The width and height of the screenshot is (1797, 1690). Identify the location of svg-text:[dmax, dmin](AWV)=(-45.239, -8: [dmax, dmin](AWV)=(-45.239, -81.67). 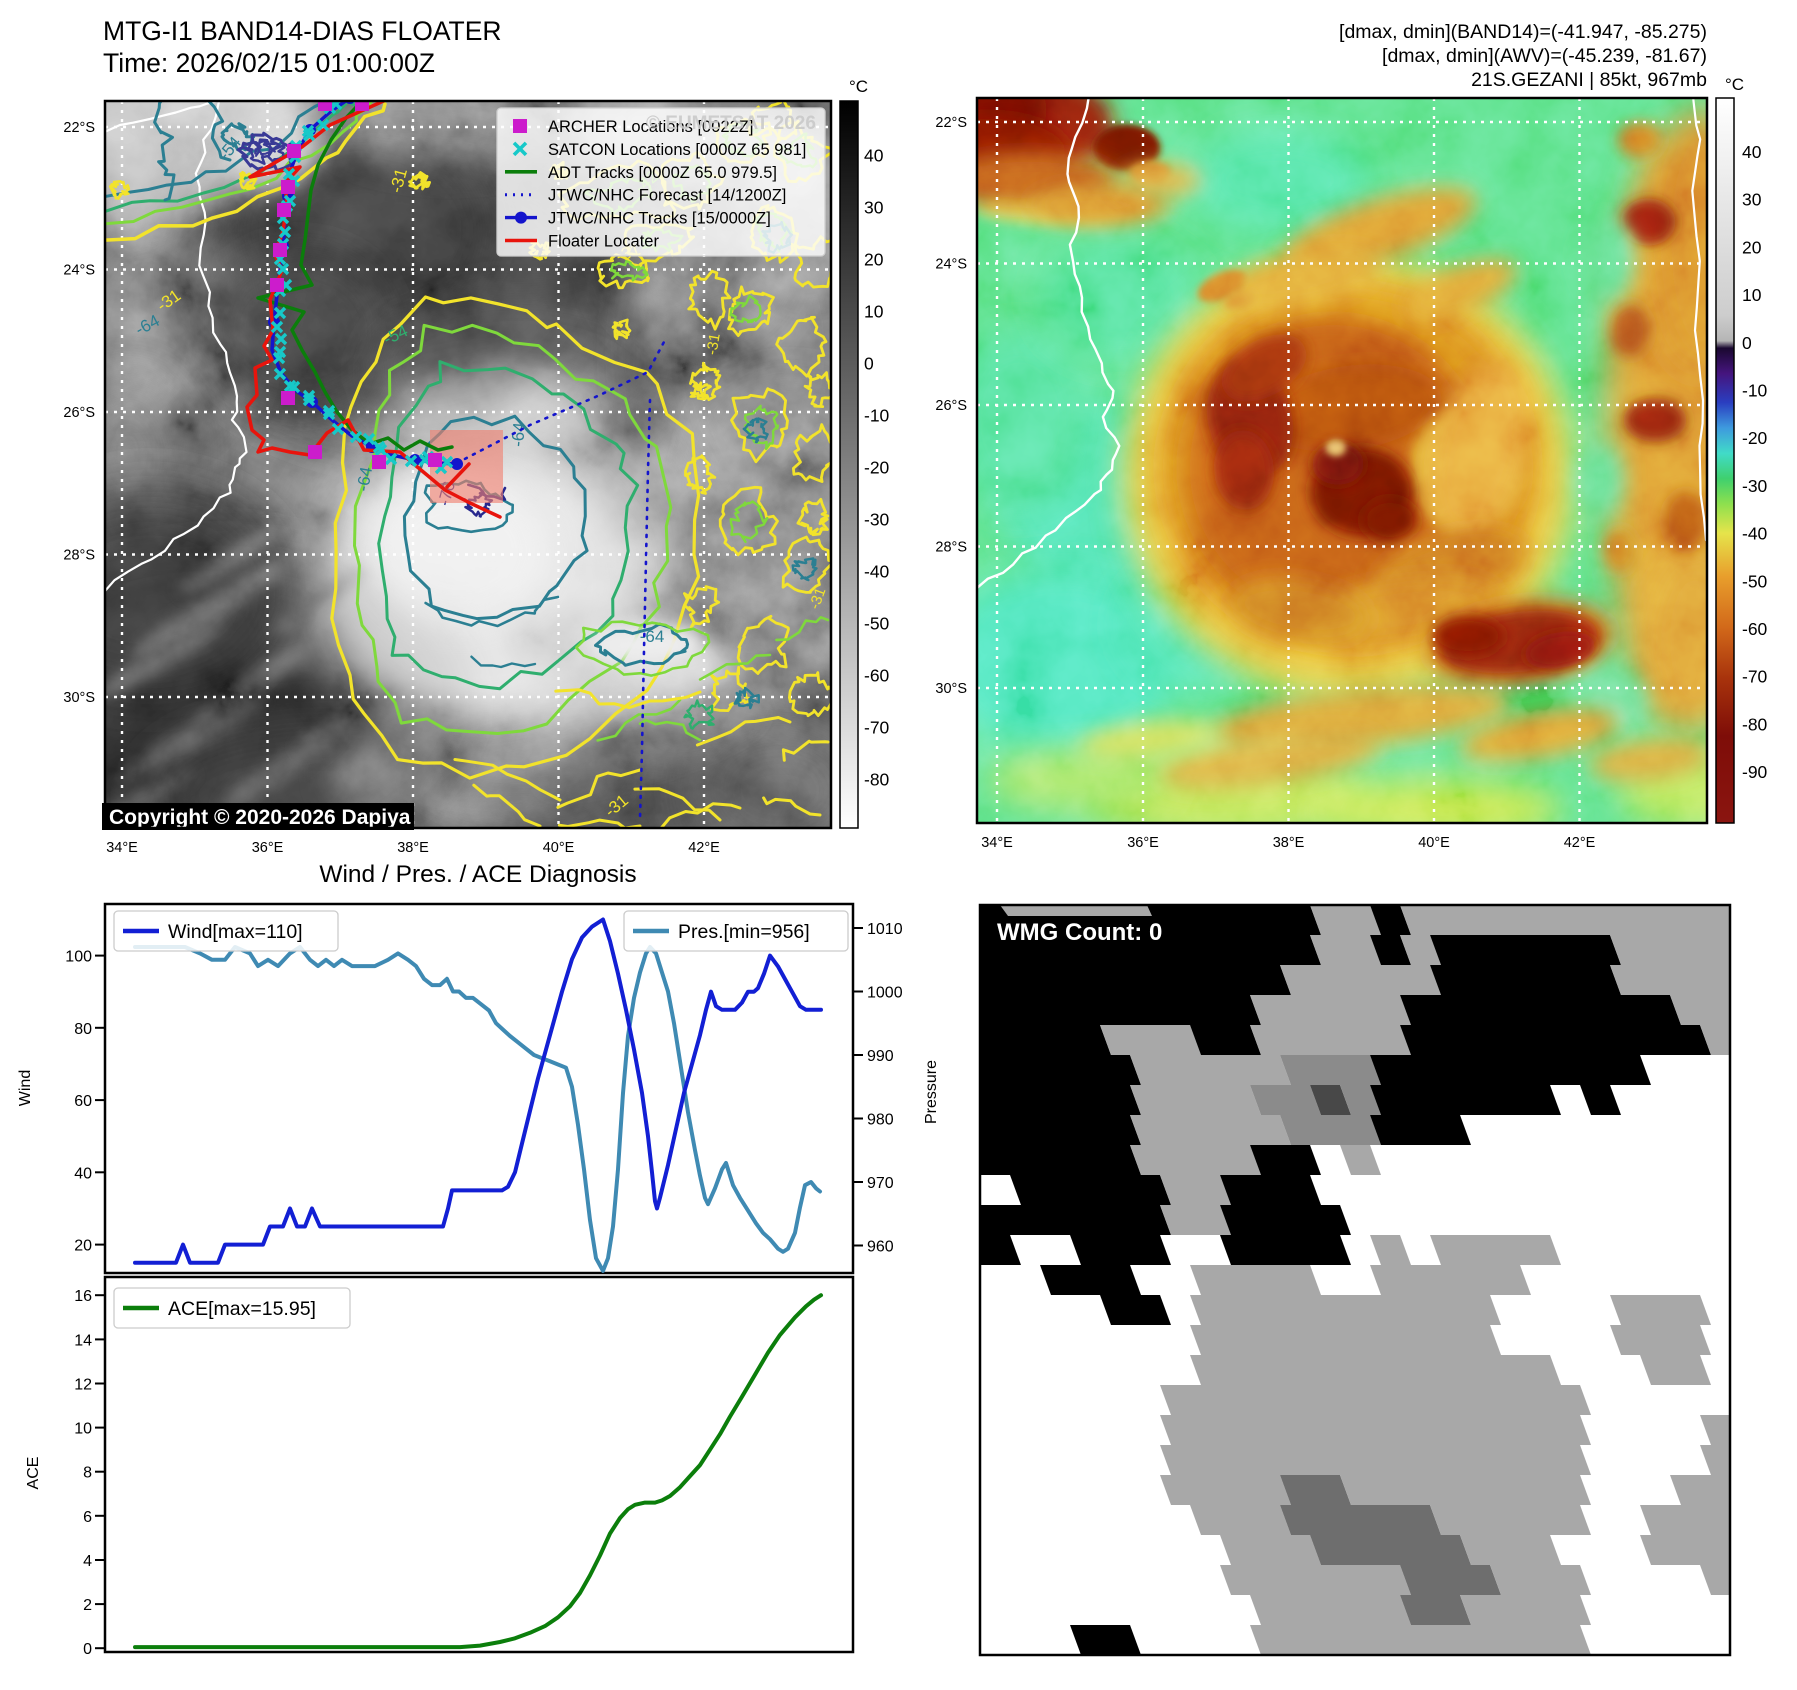
(1544, 56).